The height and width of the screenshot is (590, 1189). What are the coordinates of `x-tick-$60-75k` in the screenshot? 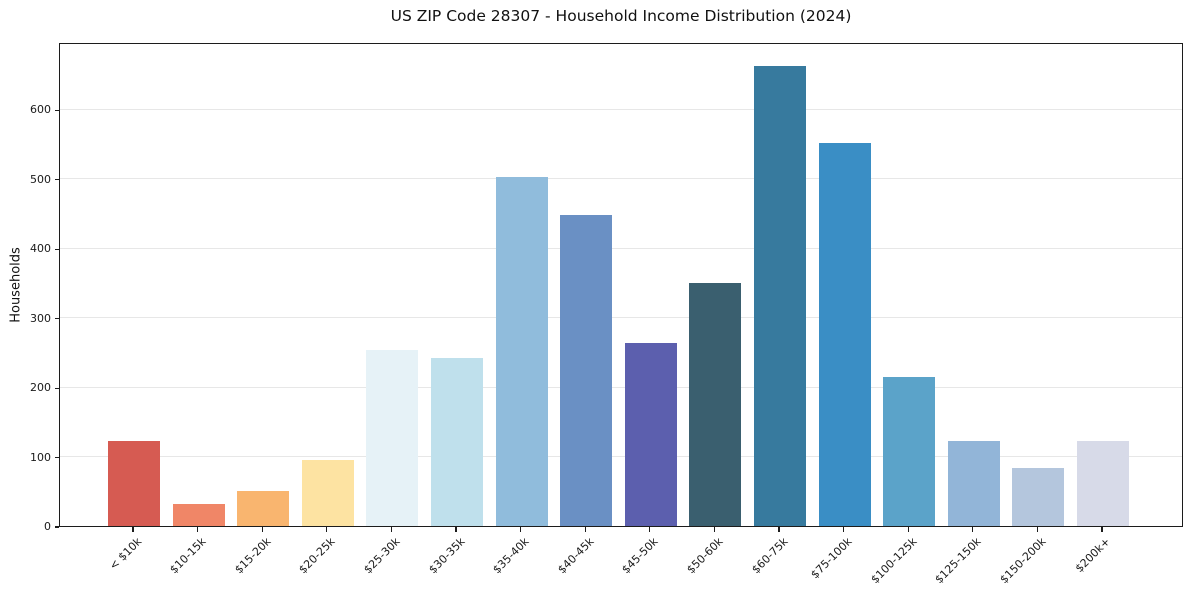 It's located at (779, 529).